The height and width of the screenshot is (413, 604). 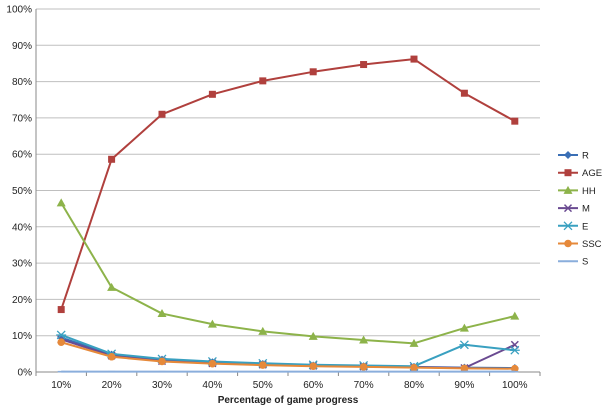 I want to click on y-axis-ticks: 0% 10% 20% 30% 40% 50% 60% 70% 80% 90% 100%, so click(x=19, y=192).